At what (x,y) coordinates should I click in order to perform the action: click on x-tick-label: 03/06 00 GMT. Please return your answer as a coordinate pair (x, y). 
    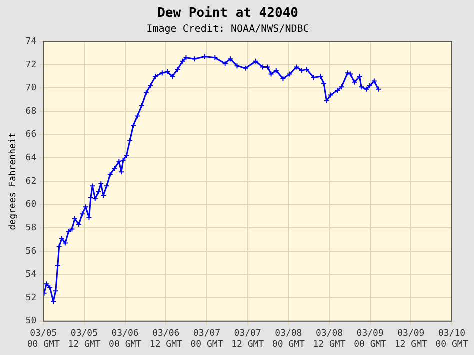
    Looking at the image, I should click on (125, 339).